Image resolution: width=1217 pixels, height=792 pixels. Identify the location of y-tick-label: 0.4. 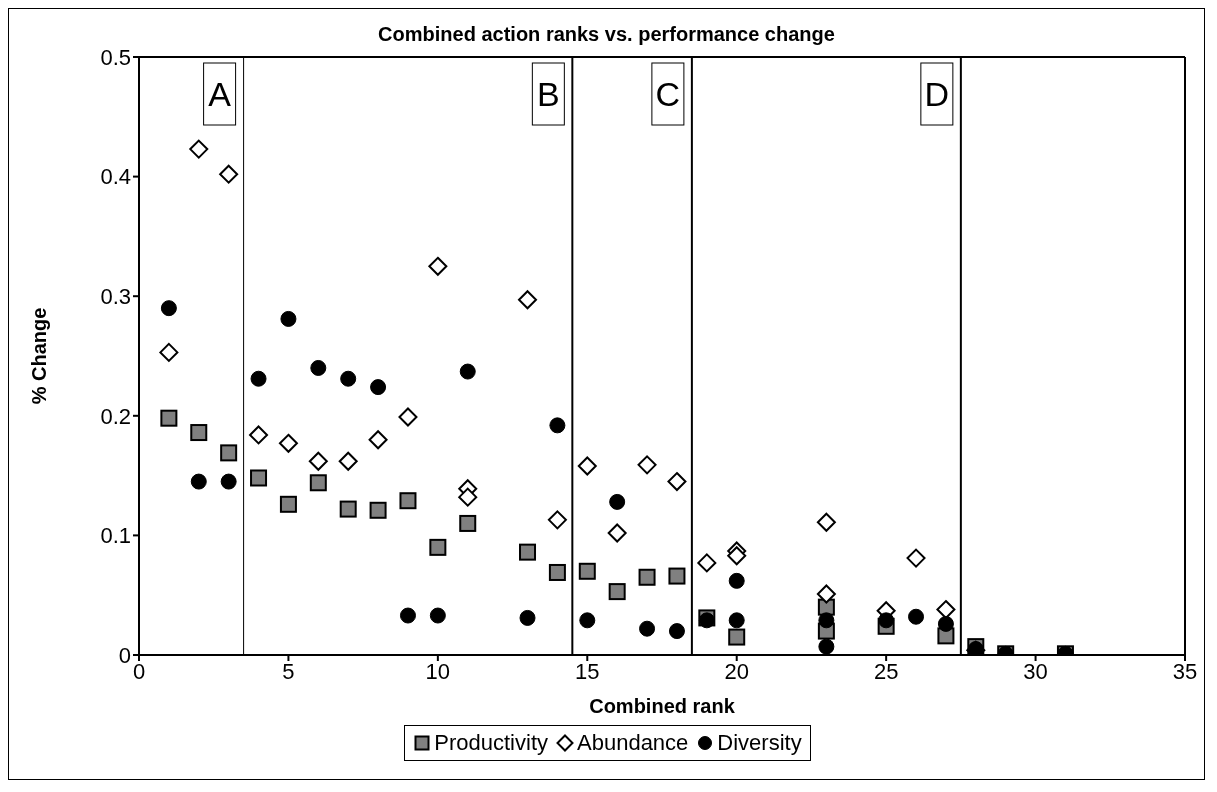
(115, 177).